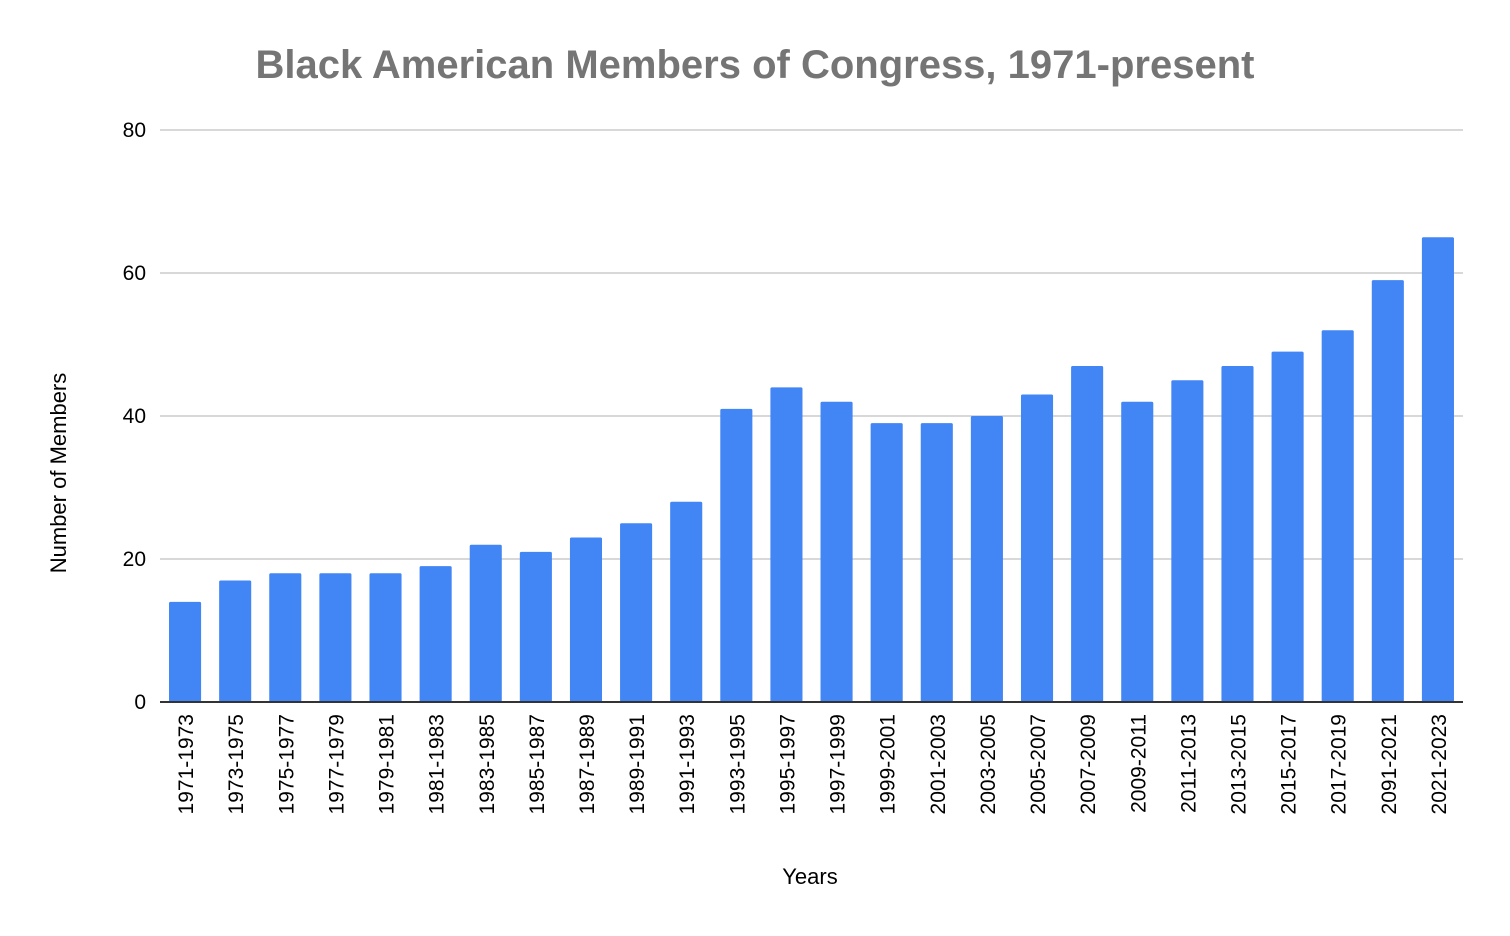 This screenshot has width=1510, height=936. I want to click on y-tick-label: 0, so click(140, 702).